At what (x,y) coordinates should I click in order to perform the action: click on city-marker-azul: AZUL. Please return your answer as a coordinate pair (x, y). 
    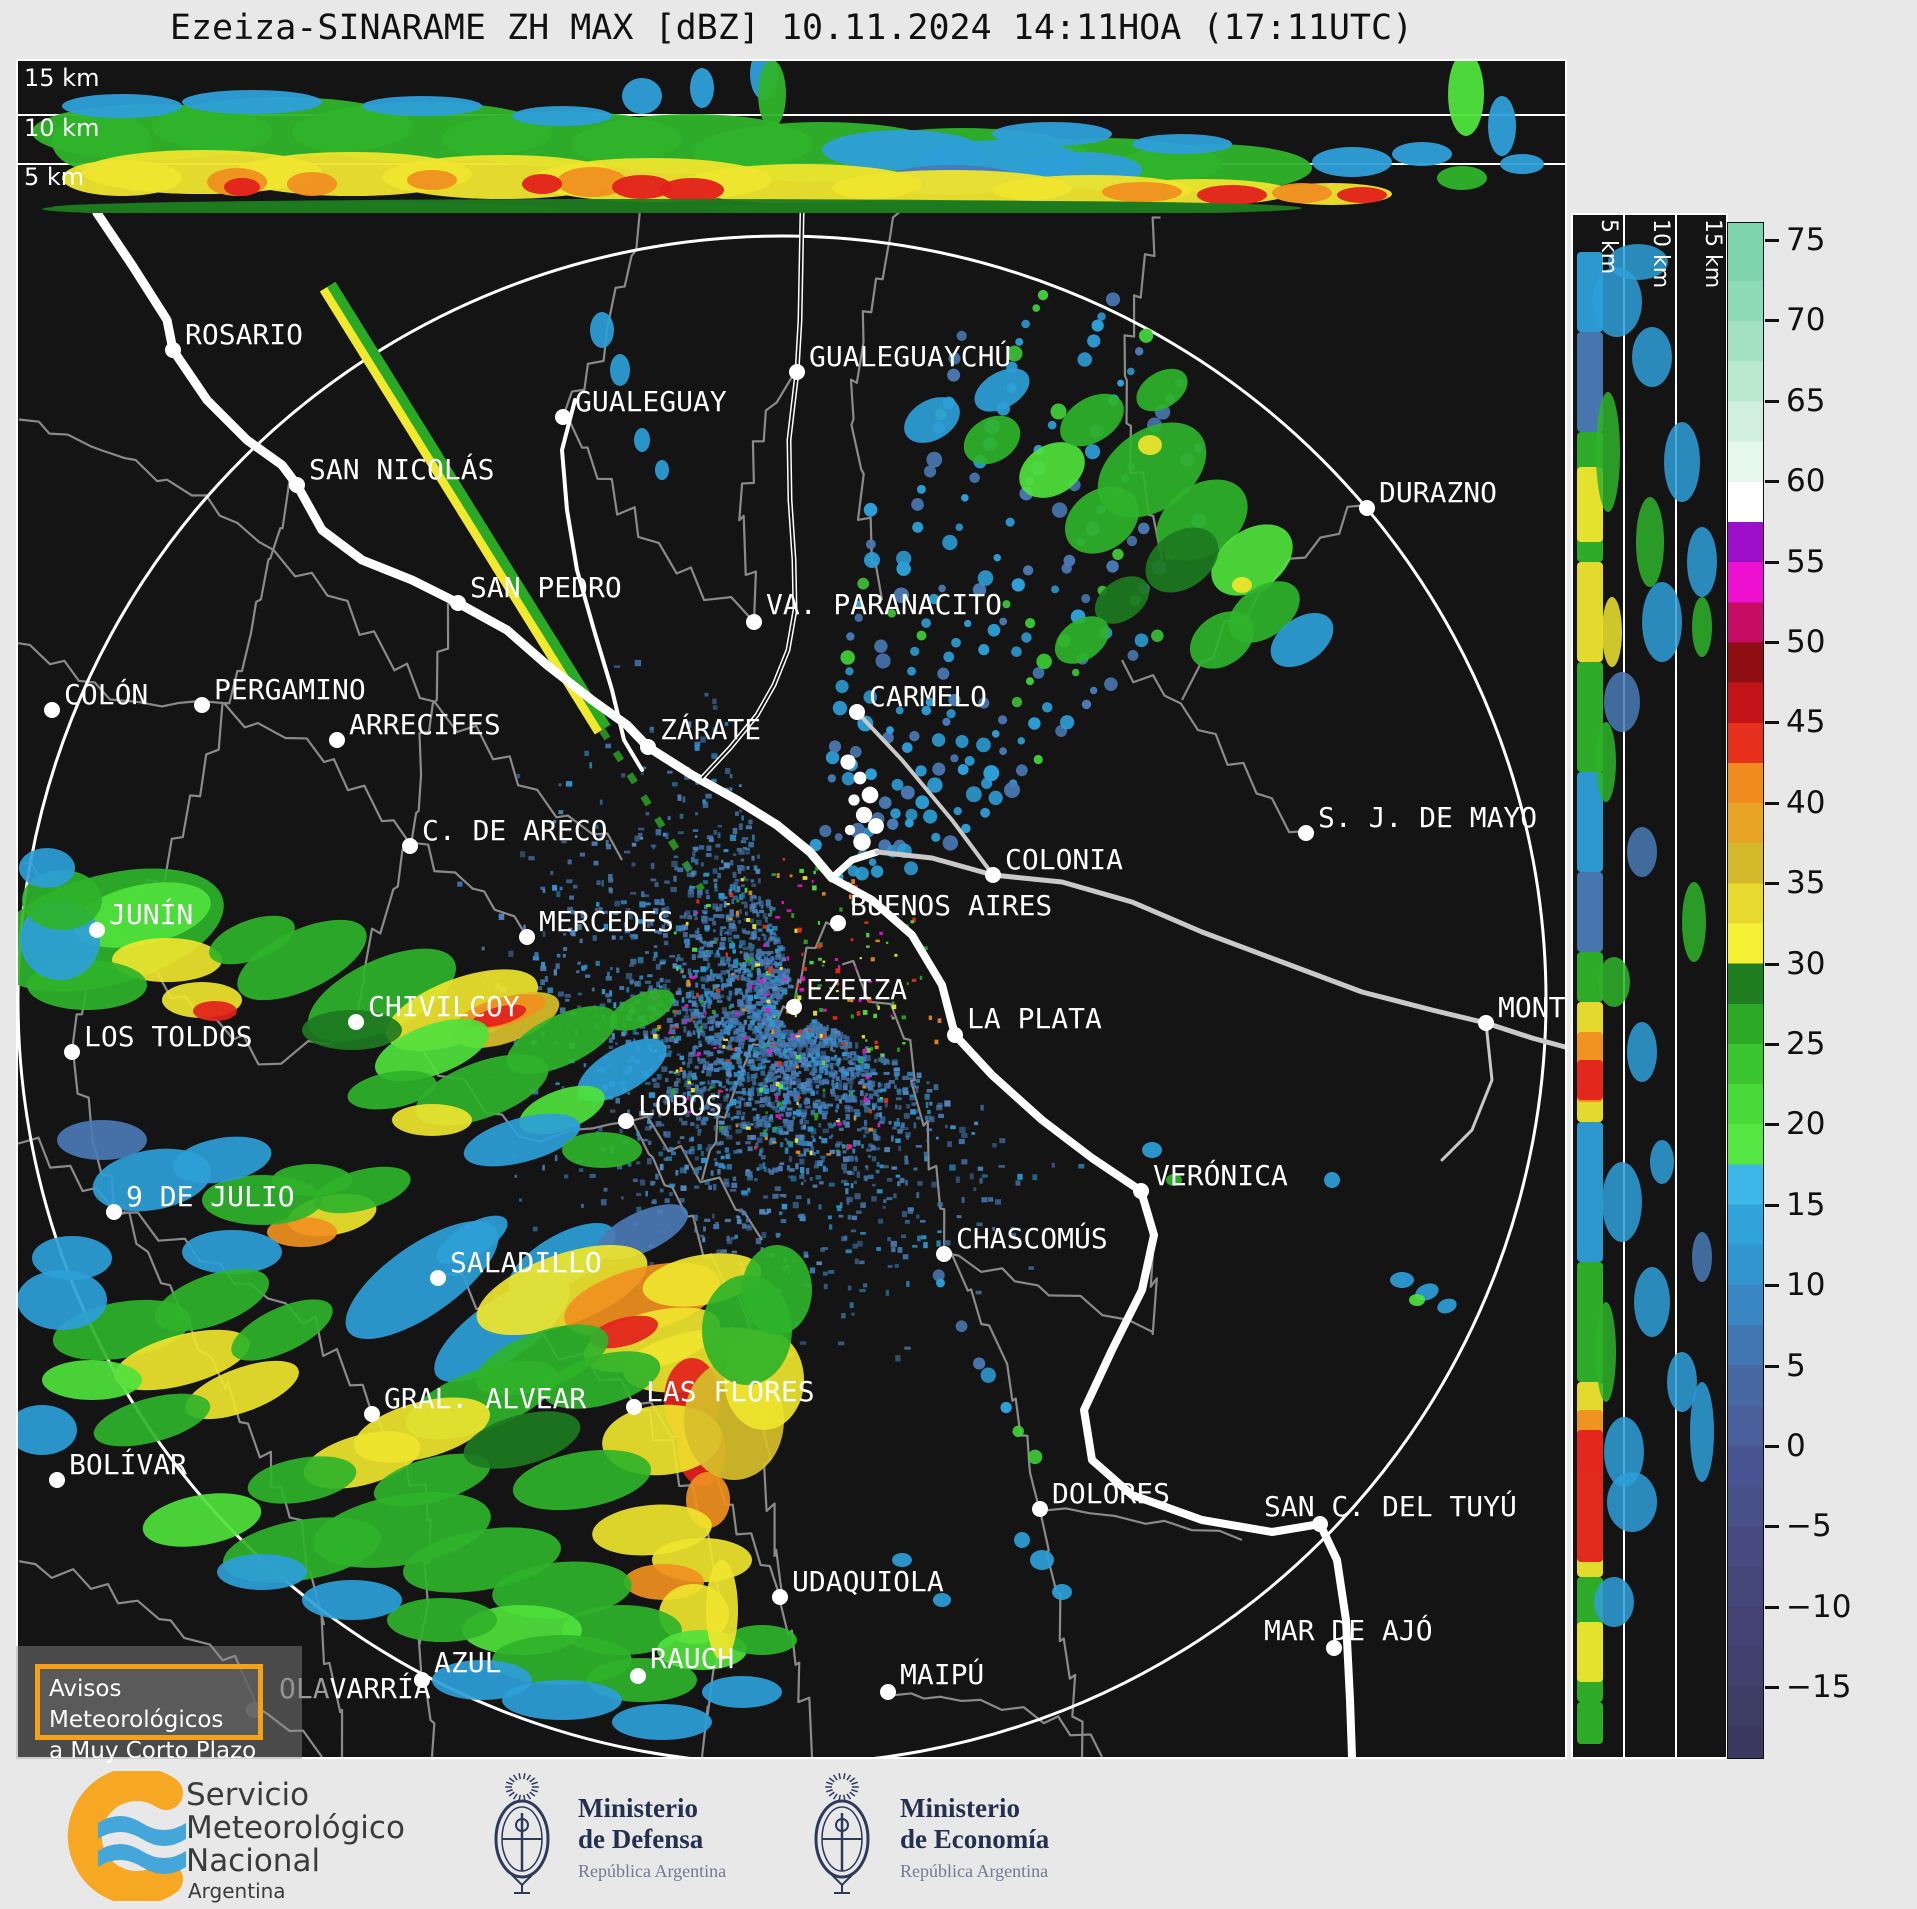
    Looking at the image, I should click on (457, 1667).